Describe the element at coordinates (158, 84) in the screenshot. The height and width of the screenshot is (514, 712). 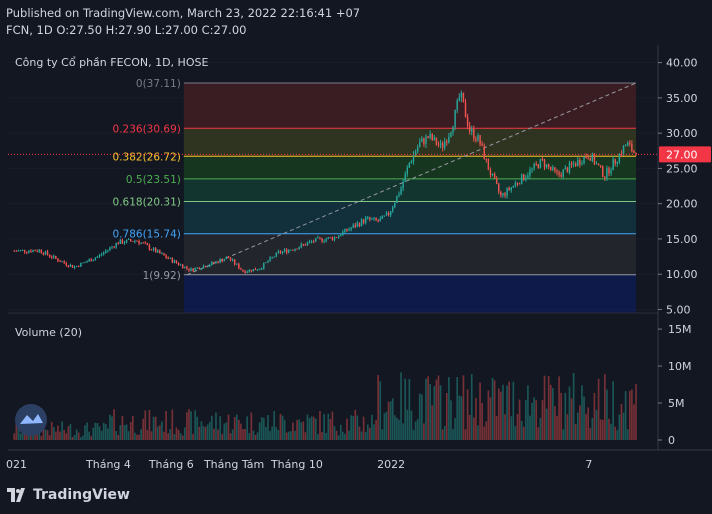
I see `fib-level-label-0: 0(37.11)` at that location.